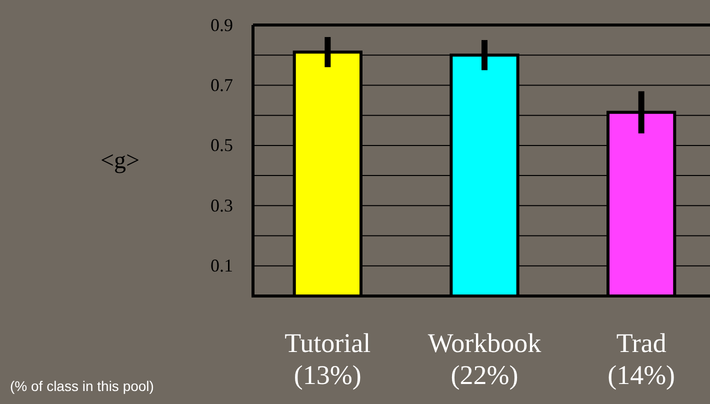 The width and height of the screenshot is (710, 404). What do you see at coordinates (221, 205) in the screenshot?
I see `y-tick-label: 0.3` at bounding box center [221, 205].